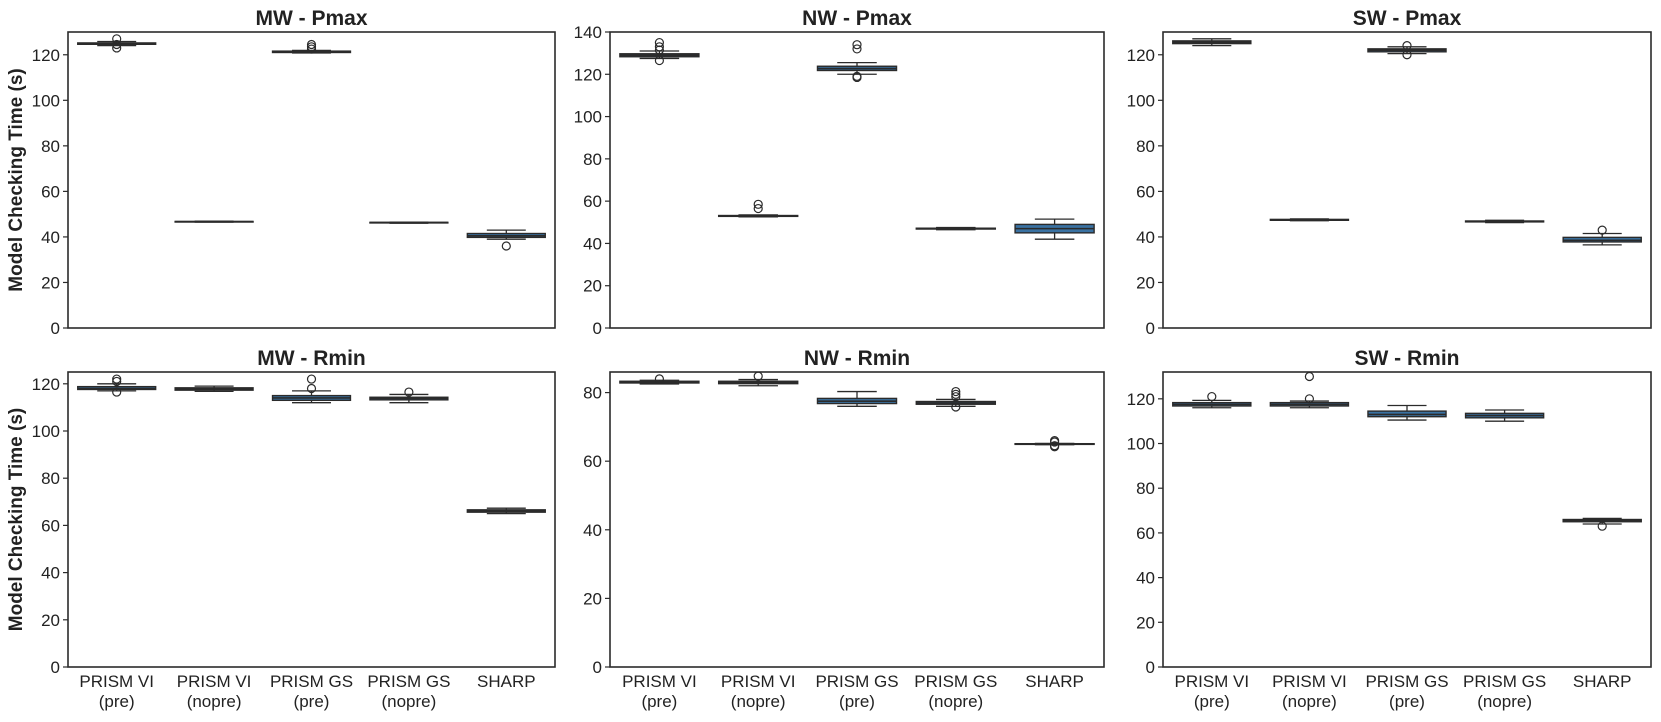 Image resolution: width=1661 pixels, height=722 pixels. What do you see at coordinates (1407, 358) in the screenshot?
I see `subplot-title: SW - Rmin` at bounding box center [1407, 358].